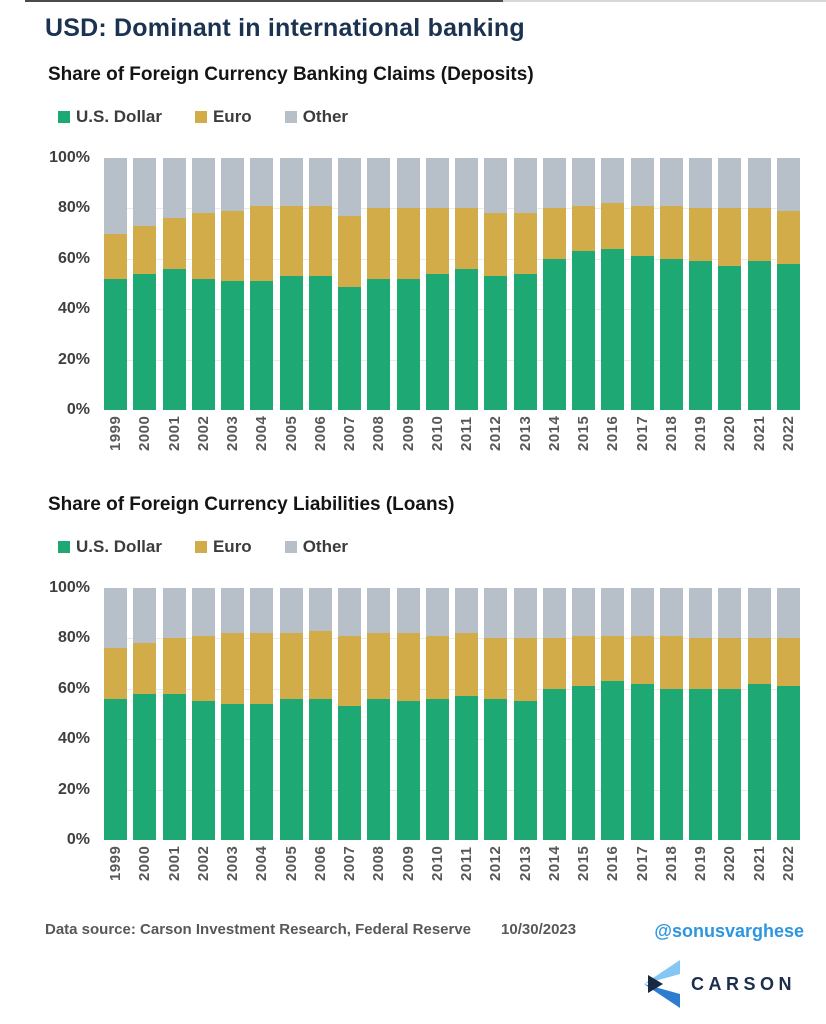 The width and height of the screenshot is (826, 1024). I want to click on y-axis: 100% 80% 60% 40% 20% 0%, so click(52, 713).